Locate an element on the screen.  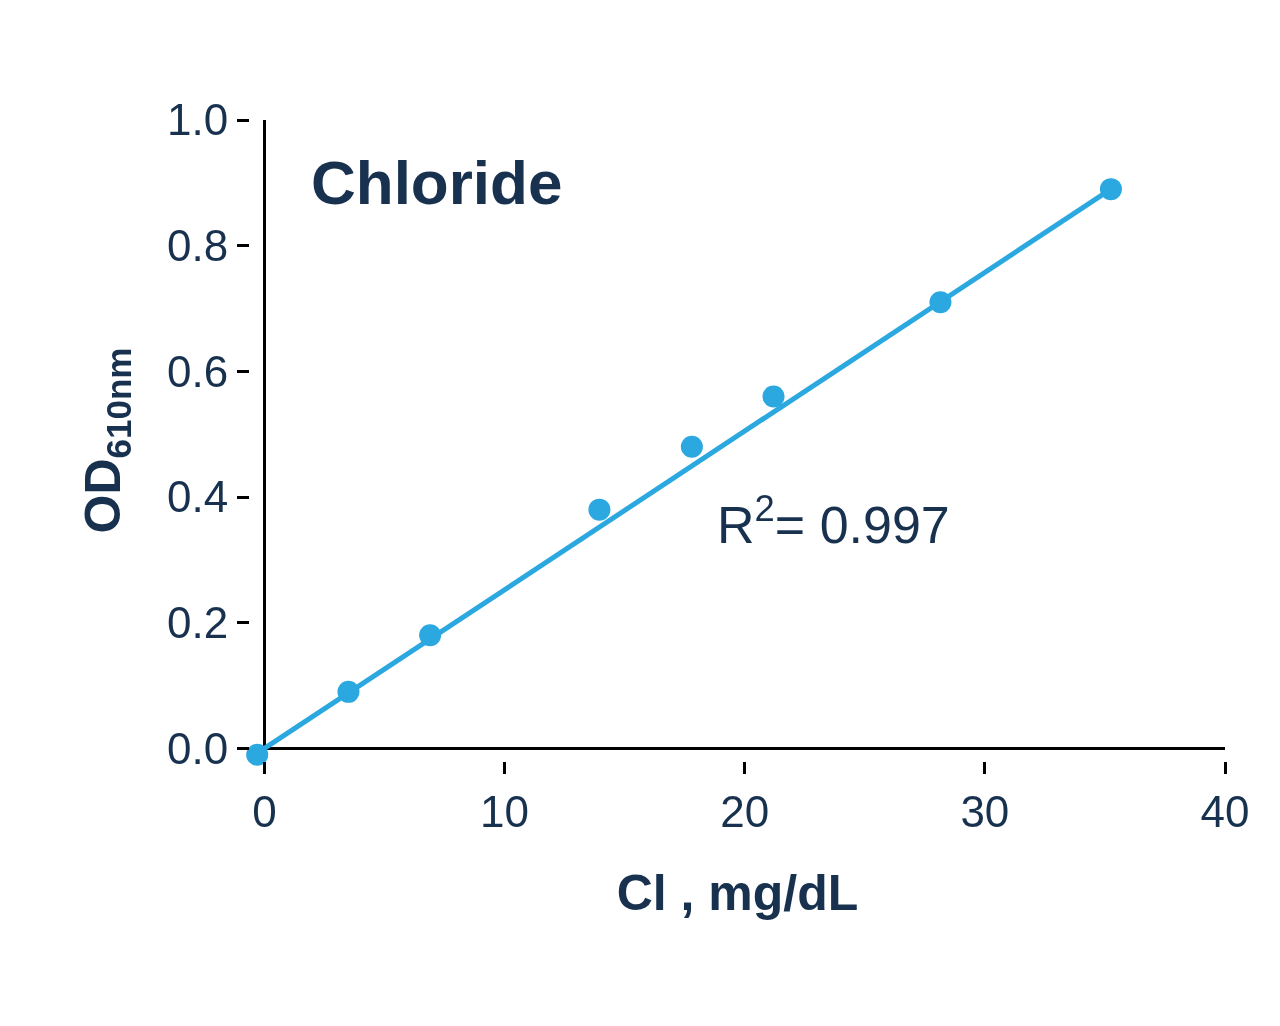
annotation: R$^{2}$= 0.997 is located at coordinates (833, 521).